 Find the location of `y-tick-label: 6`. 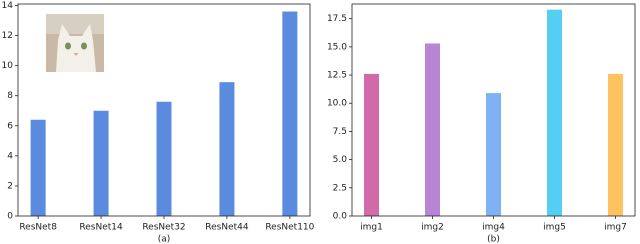

y-tick-label: 6 is located at coordinates (10, 126).